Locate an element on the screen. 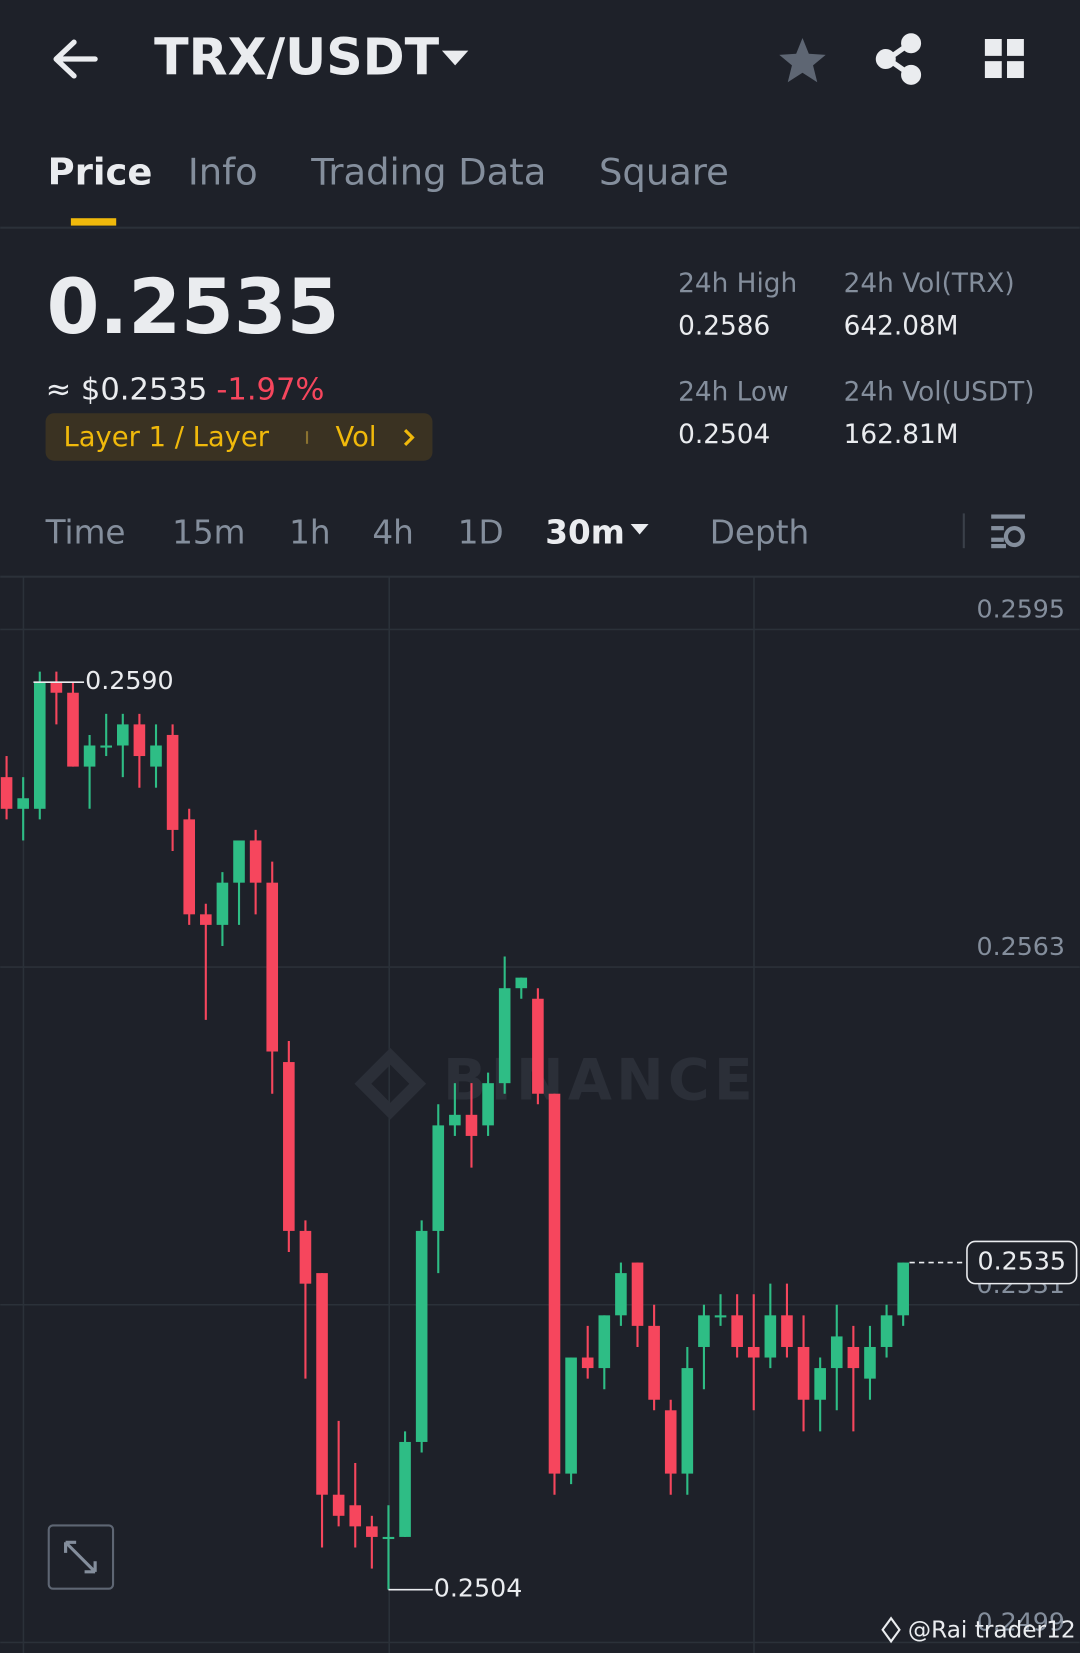  stat-label: 24h Low is located at coordinates (733, 393).